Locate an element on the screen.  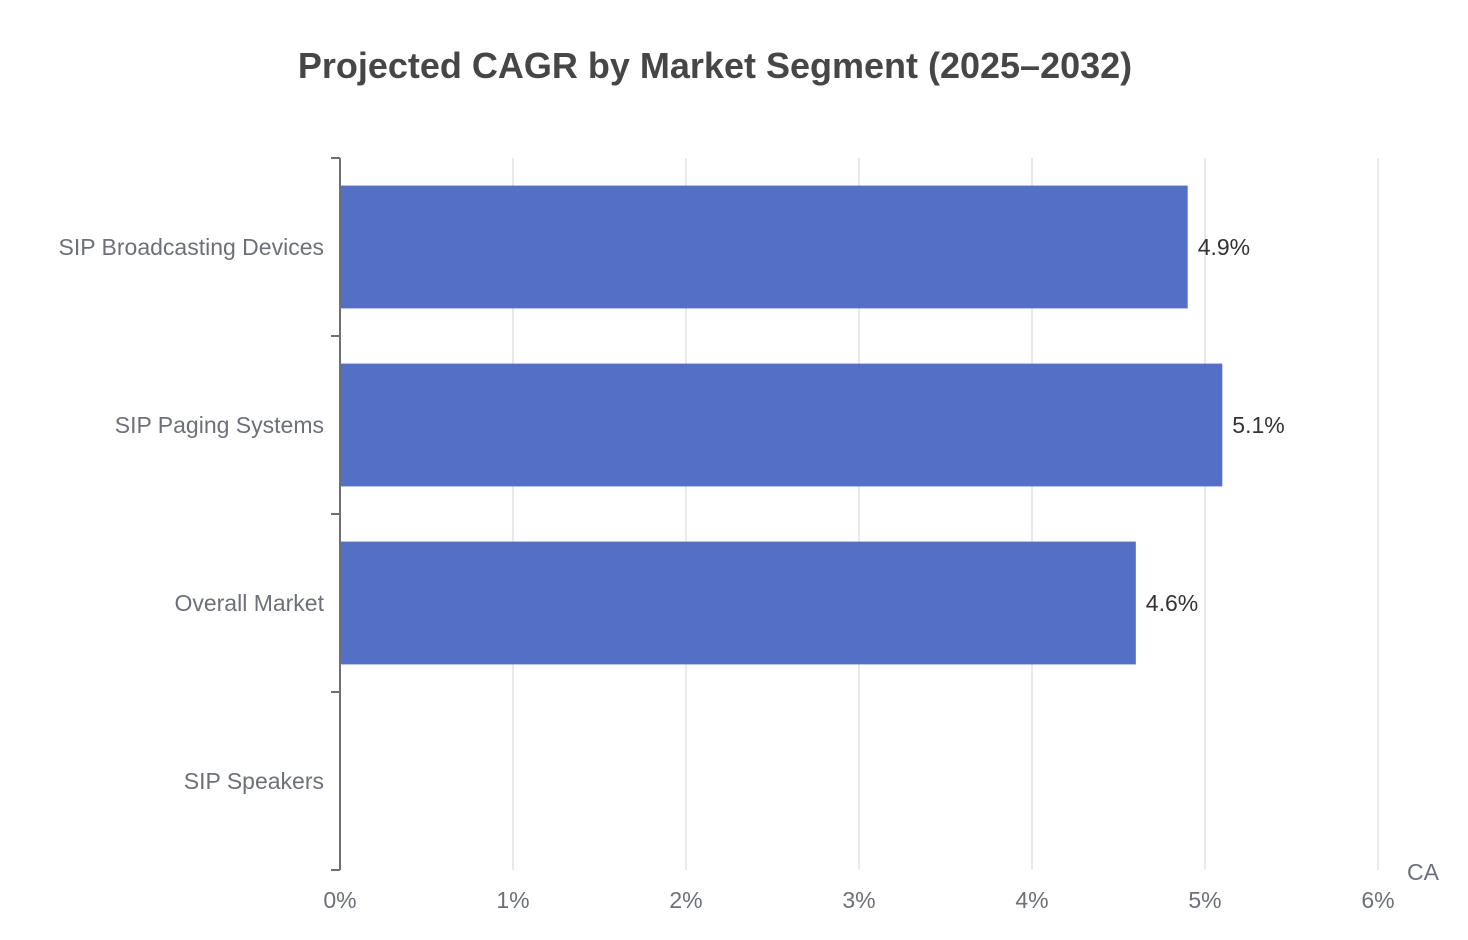
x-tick-label: 3% is located at coordinates (858, 900).